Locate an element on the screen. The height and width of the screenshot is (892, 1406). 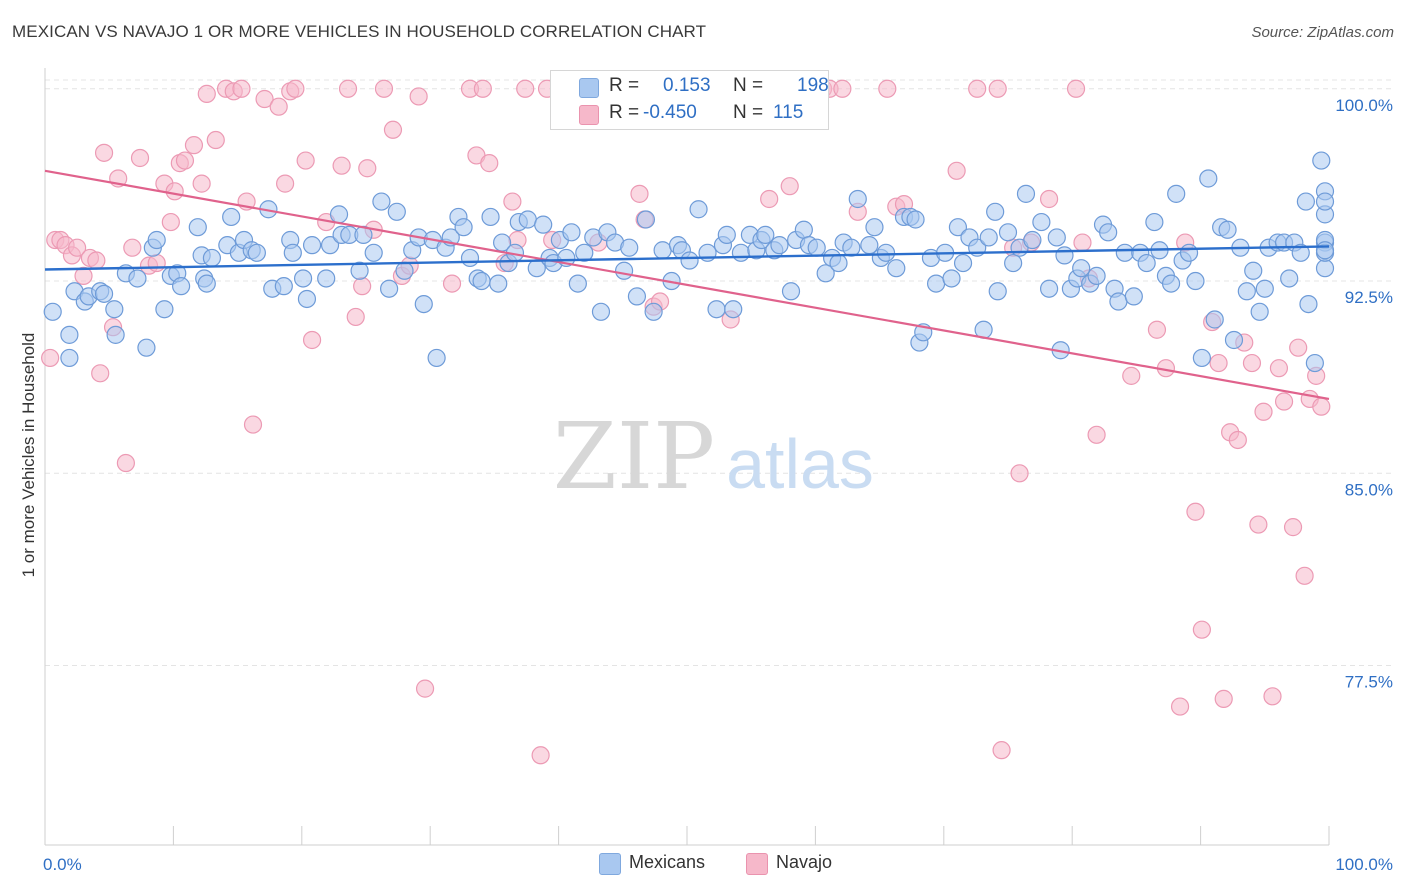
watermark-atlas: atlas is located at coordinates (800, 464).